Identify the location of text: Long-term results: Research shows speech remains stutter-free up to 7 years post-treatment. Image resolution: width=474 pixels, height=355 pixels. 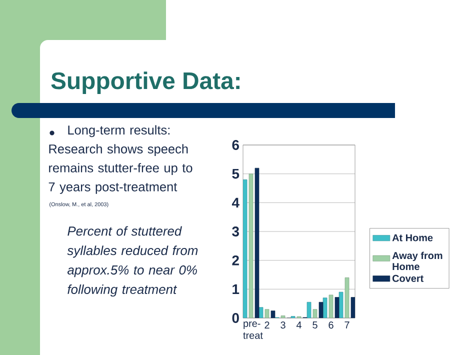
(120, 159).